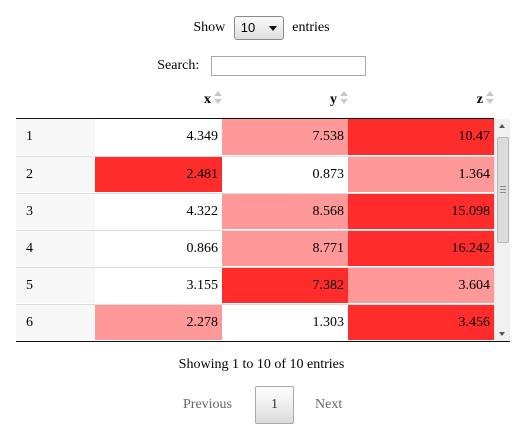 Image resolution: width=523 pixels, height=438 pixels. What do you see at coordinates (158, 102) in the screenshot?
I see `header-x: x` at bounding box center [158, 102].